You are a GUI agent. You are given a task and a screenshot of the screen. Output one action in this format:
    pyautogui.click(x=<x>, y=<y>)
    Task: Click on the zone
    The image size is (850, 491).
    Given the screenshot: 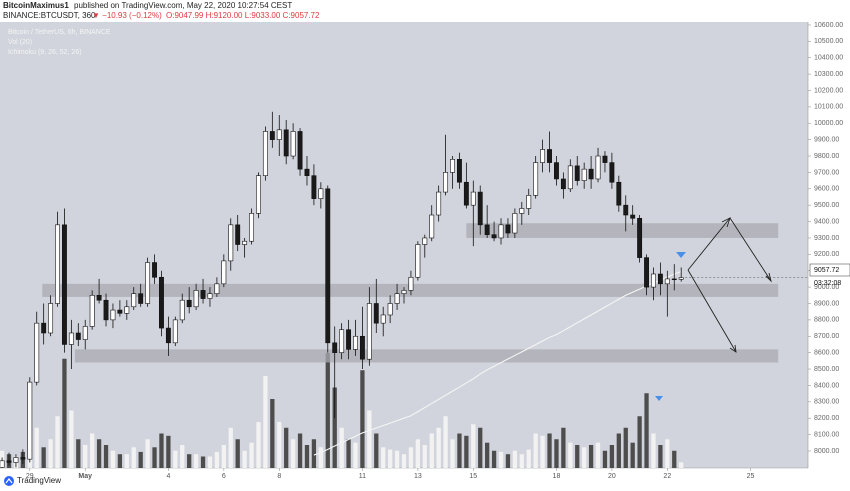 What is the action you would take?
    pyautogui.click(x=622, y=230)
    